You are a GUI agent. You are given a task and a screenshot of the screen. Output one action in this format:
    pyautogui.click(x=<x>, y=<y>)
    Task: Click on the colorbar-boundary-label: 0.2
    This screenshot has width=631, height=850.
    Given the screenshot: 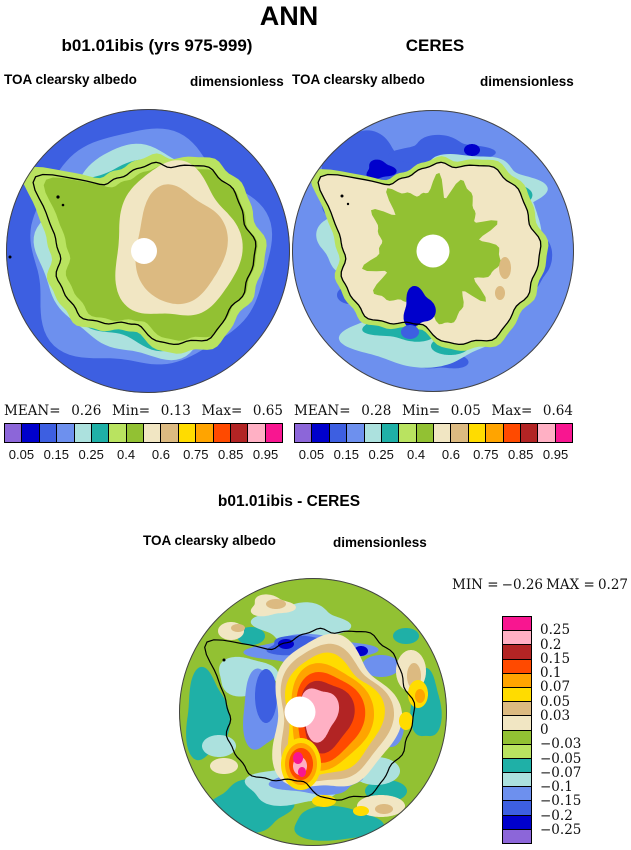 What is the action you would take?
    pyautogui.click(x=551, y=644)
    